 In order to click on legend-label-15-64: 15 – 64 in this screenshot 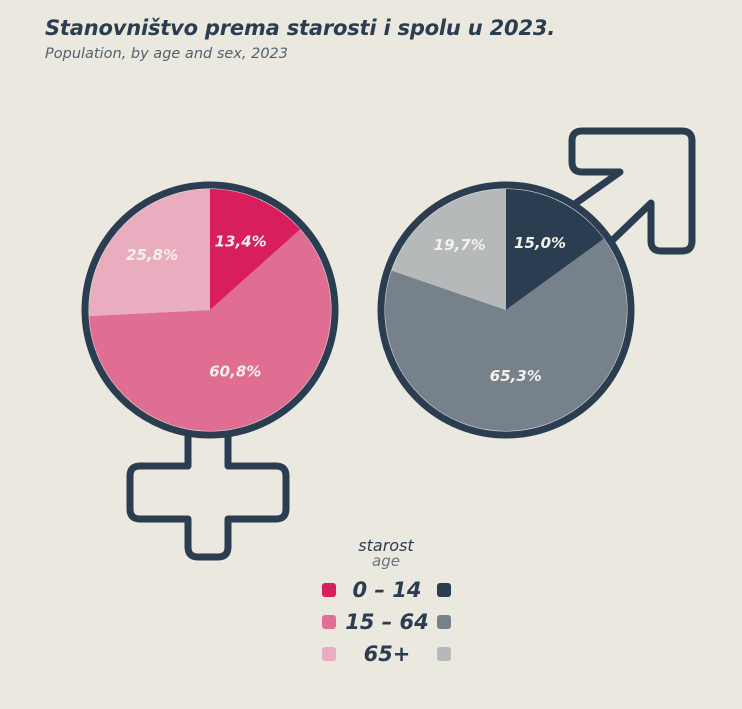, I will do `click(387, 622)`.